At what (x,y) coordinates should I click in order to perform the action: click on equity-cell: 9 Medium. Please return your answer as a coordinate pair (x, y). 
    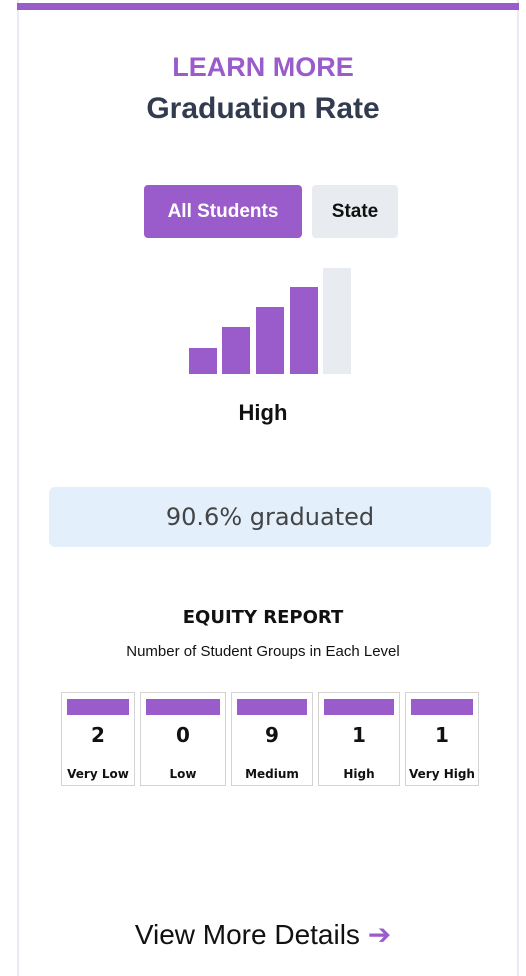
    Looking at the image, I should click on (272, 739).